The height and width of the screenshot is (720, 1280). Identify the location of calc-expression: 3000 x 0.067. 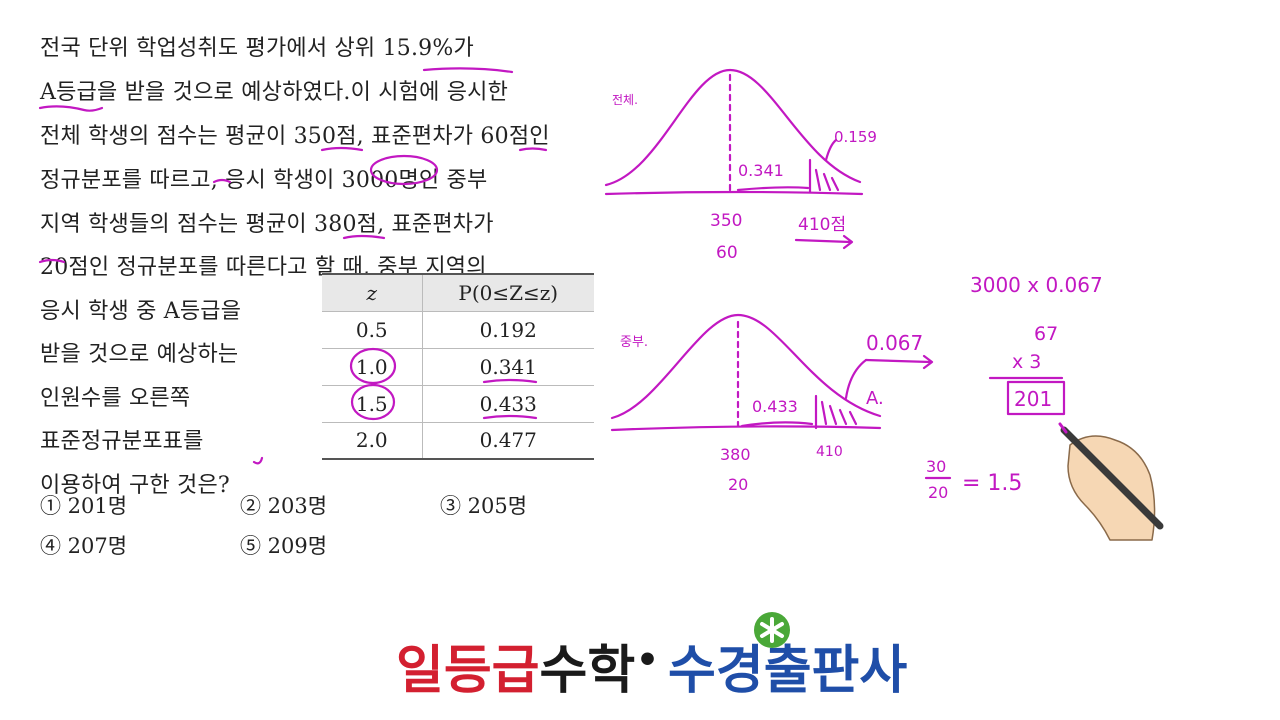
(1036, 285).